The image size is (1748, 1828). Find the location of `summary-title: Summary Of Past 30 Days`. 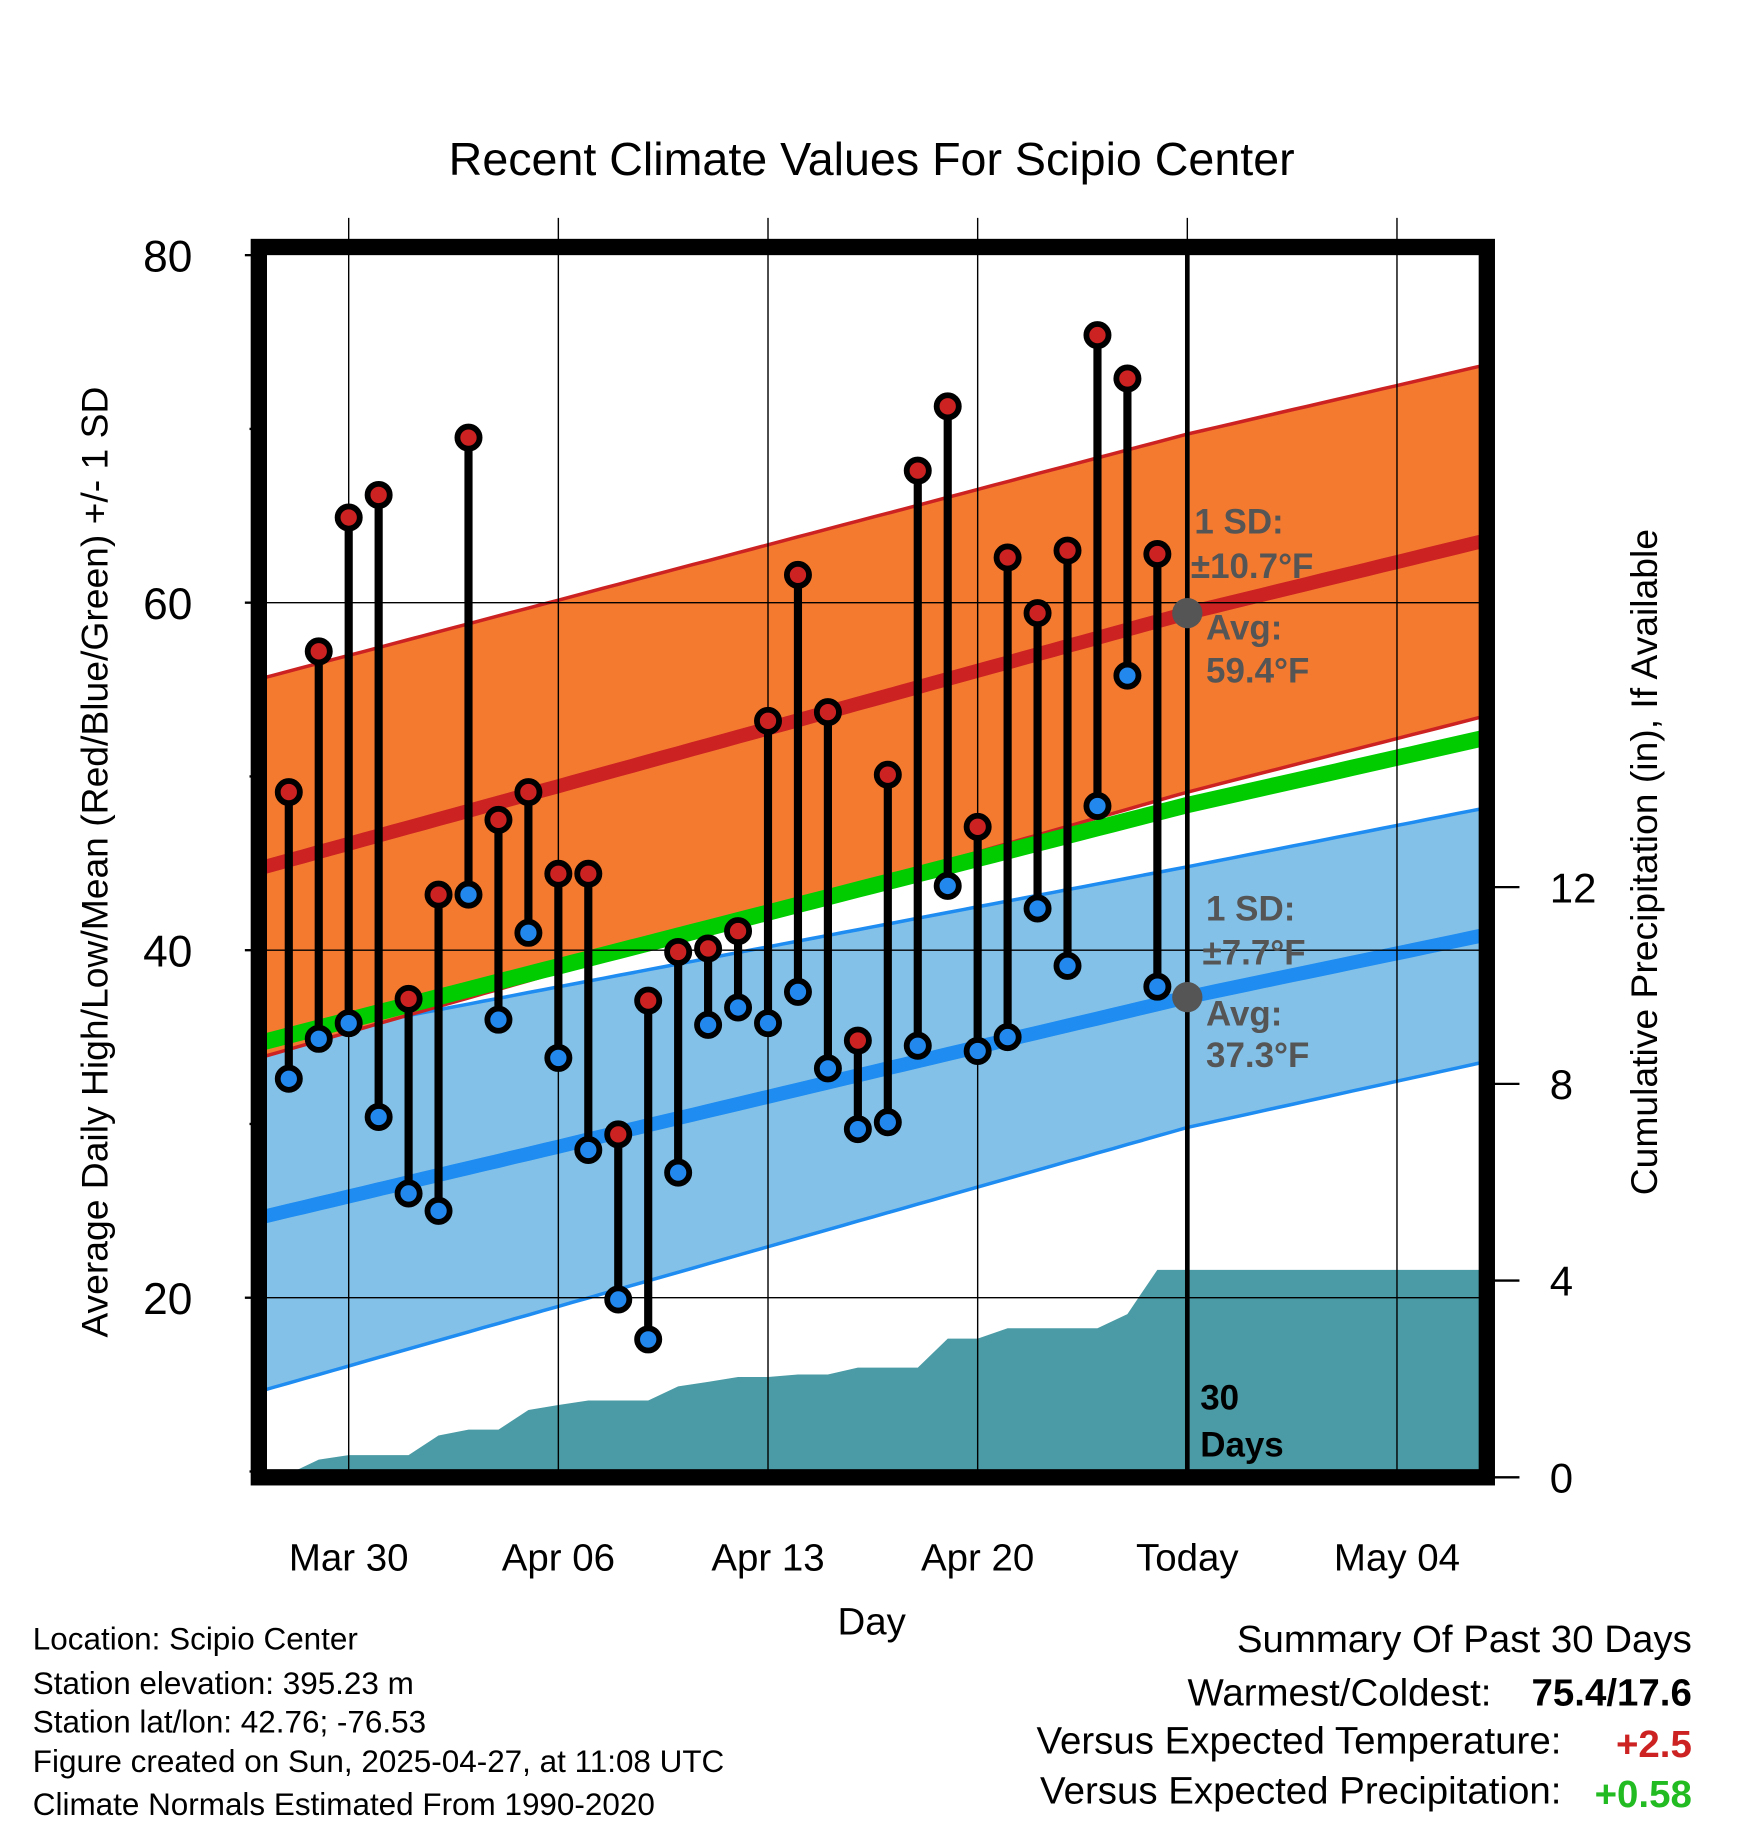

summary-title: Summary Of Past 30 Days is located at coordinates (1464, 1639).